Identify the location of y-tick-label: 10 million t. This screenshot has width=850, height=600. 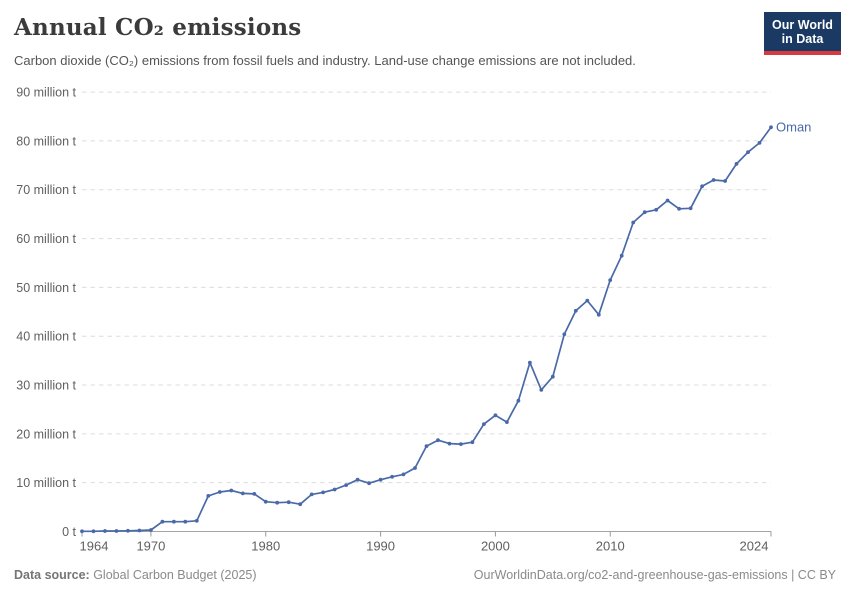
(46, 483).